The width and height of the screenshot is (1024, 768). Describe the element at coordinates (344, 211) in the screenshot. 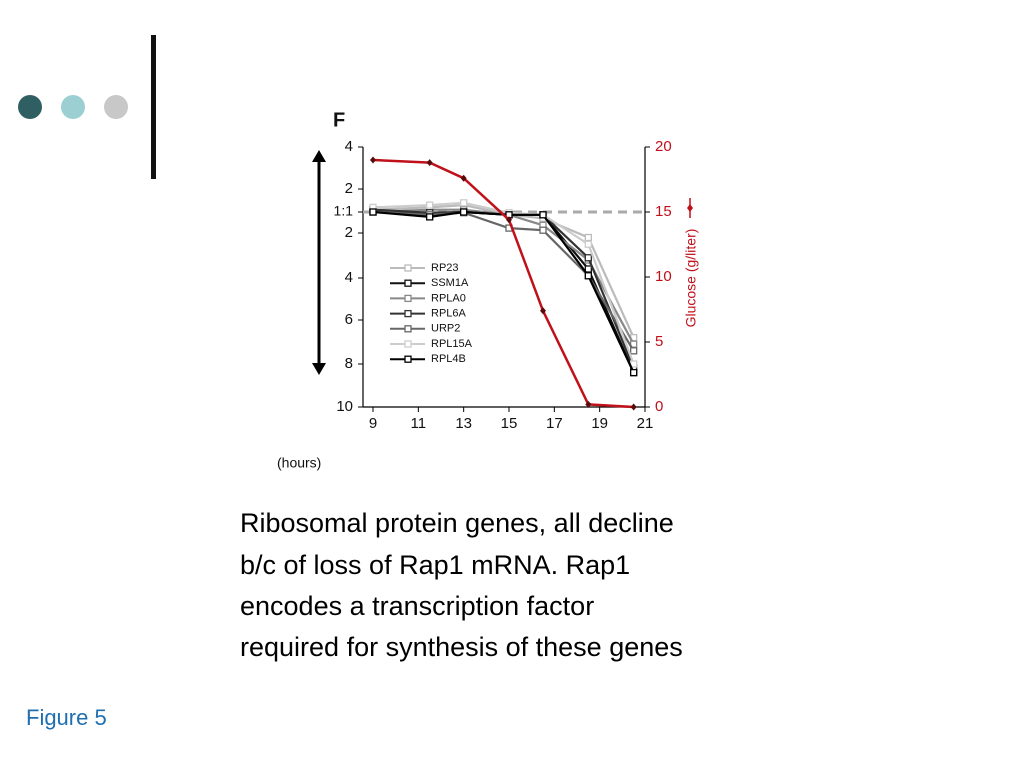

I see `y-tick-label: 1:1` at that location.